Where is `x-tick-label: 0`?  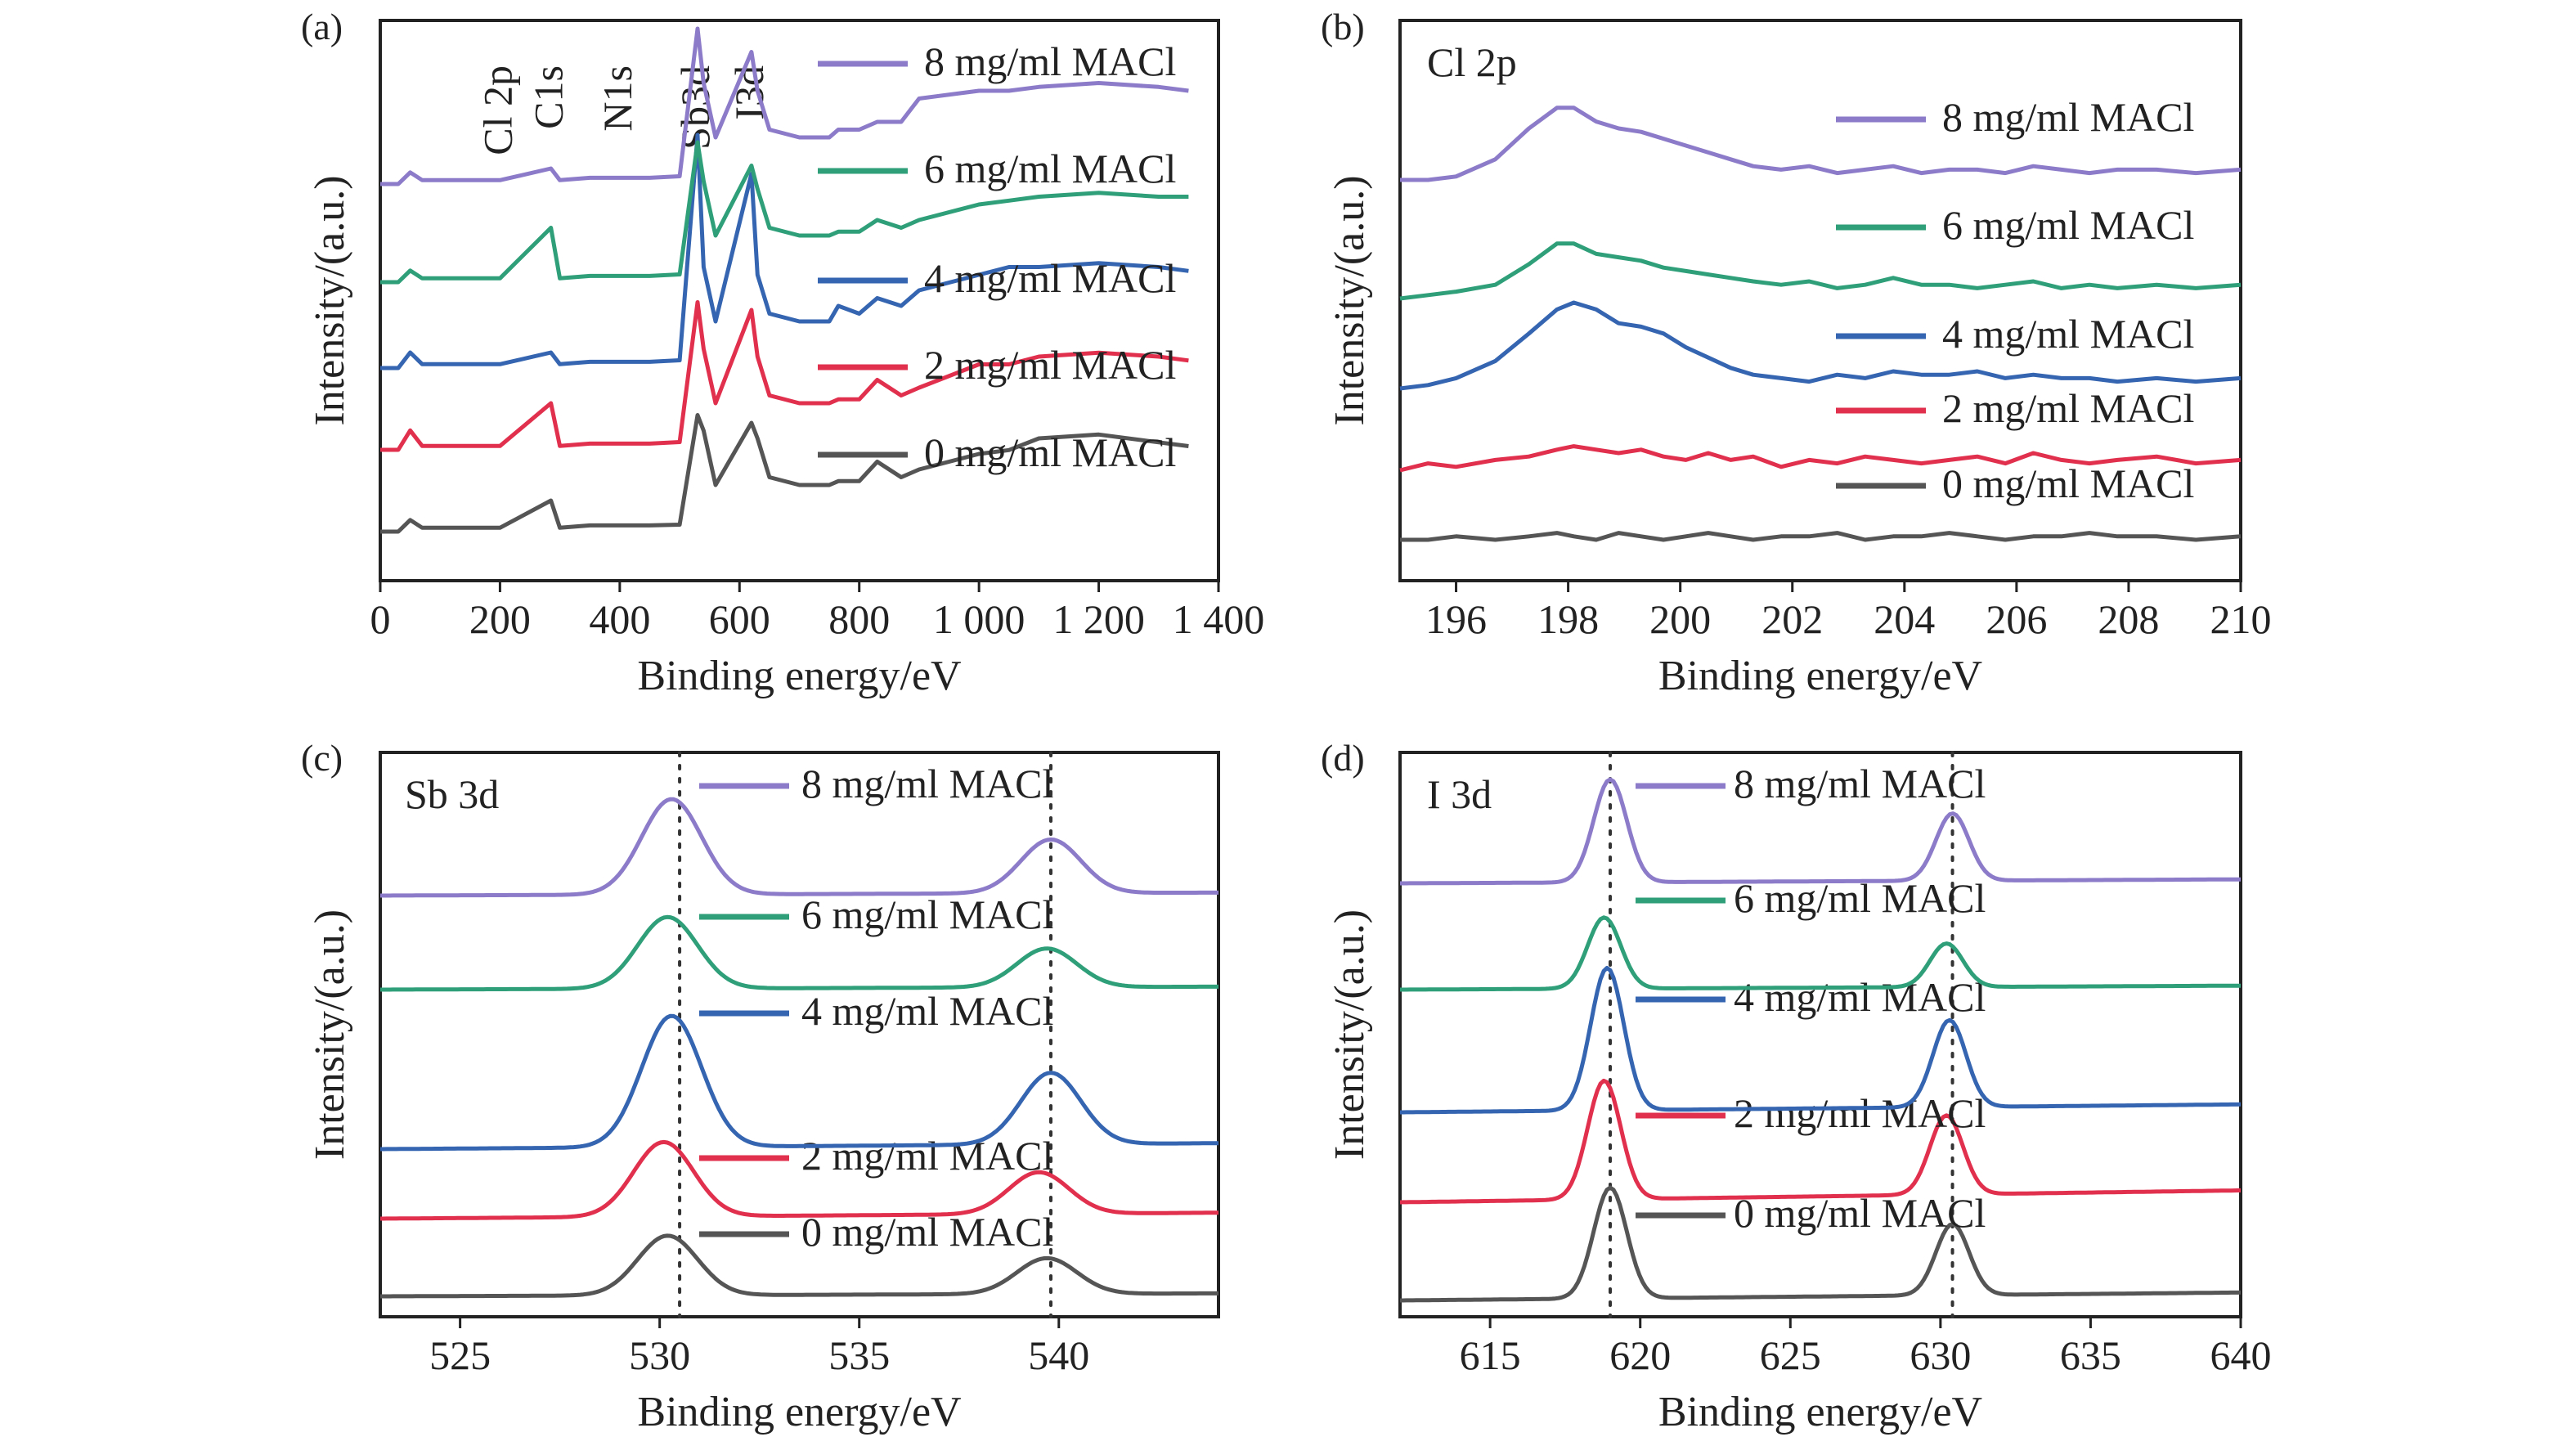
x-tick-label: 0 is located at coordinates (380, 619).